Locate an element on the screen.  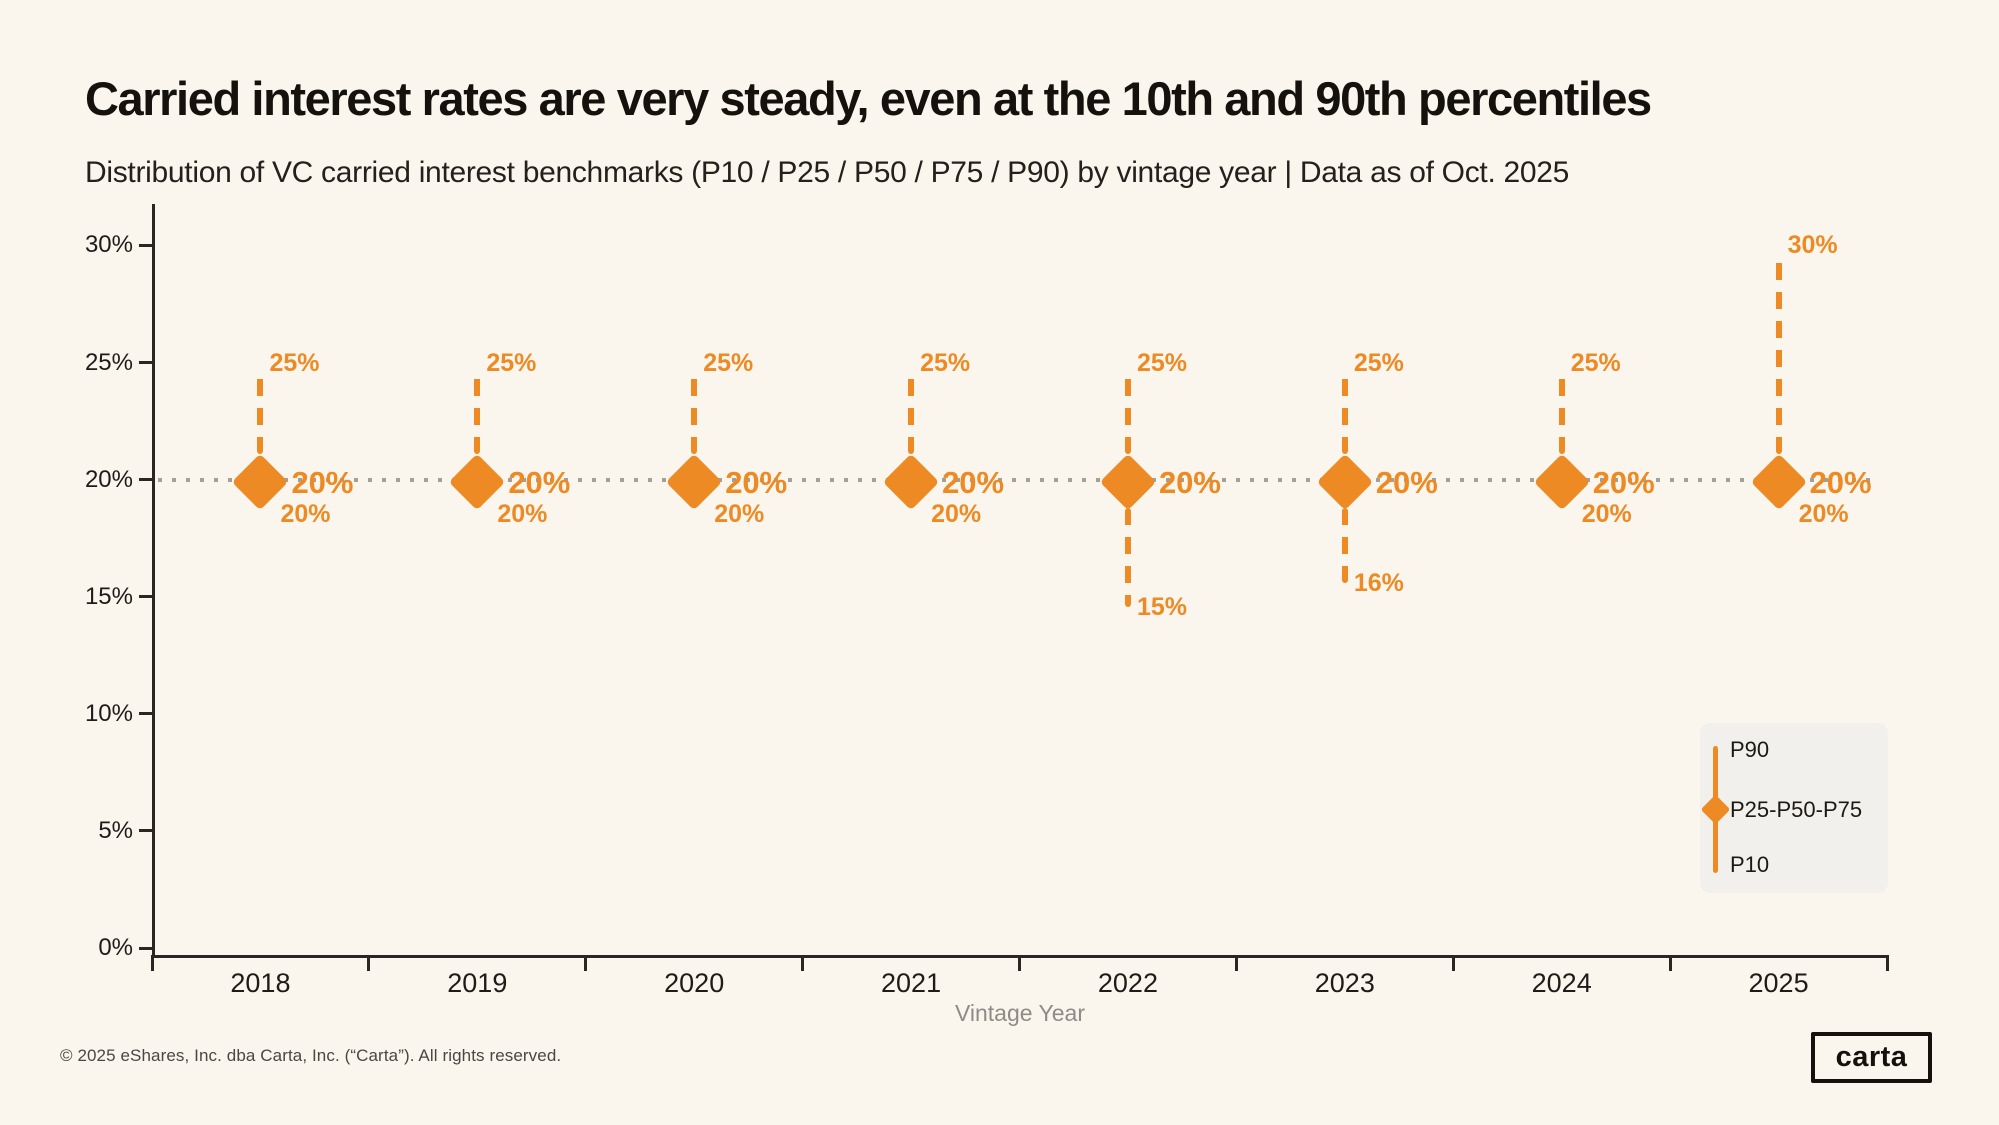
x-tick-label: 2024 is located at coordinates (1561, 983).